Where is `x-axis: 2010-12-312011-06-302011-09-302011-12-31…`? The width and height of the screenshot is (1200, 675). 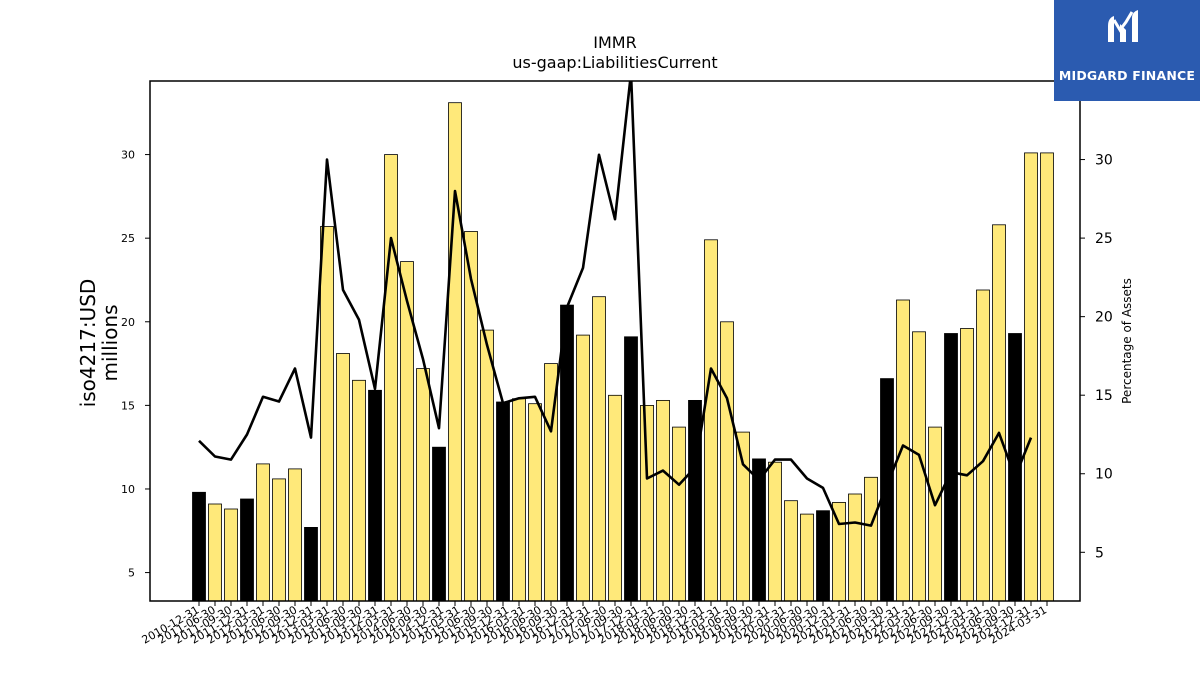 x-axis: 2010-12-312011-06-302011-09-302011-12-31… is located at coordinates (594, 624).